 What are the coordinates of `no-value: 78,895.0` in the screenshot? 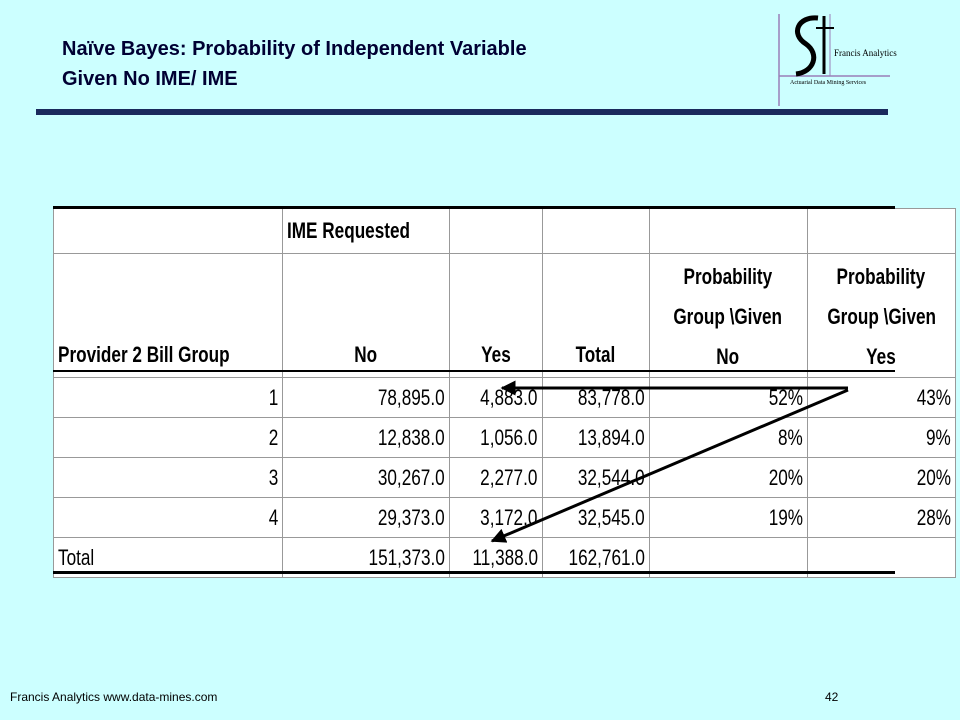 It's located at (411, 397).